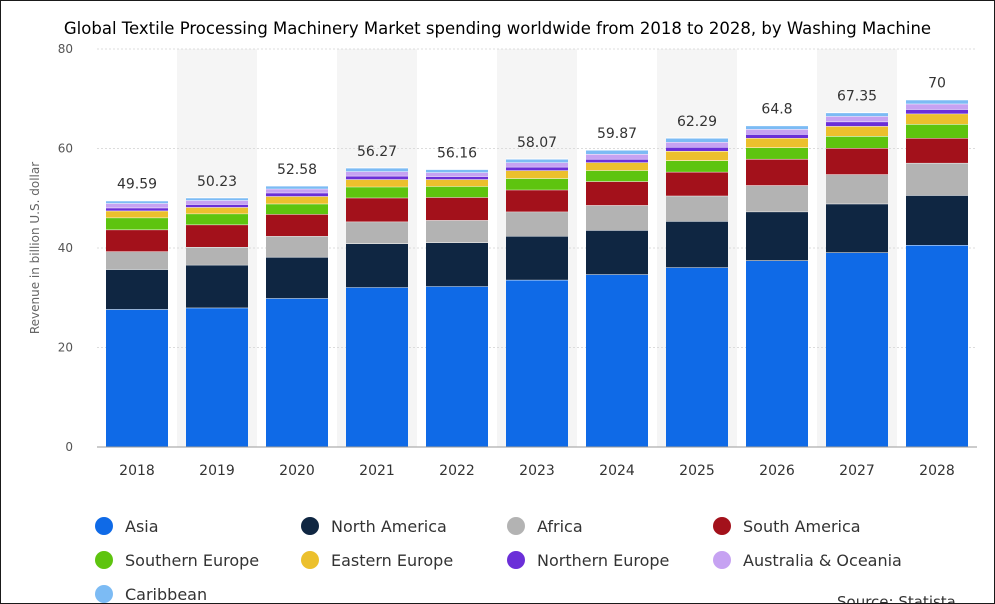 This screenshot has height=604, width=995. What do you see at coordinates (127, 526) in the screenshot?
I see `legend-item: Asia` at bounding box center [127, 526].